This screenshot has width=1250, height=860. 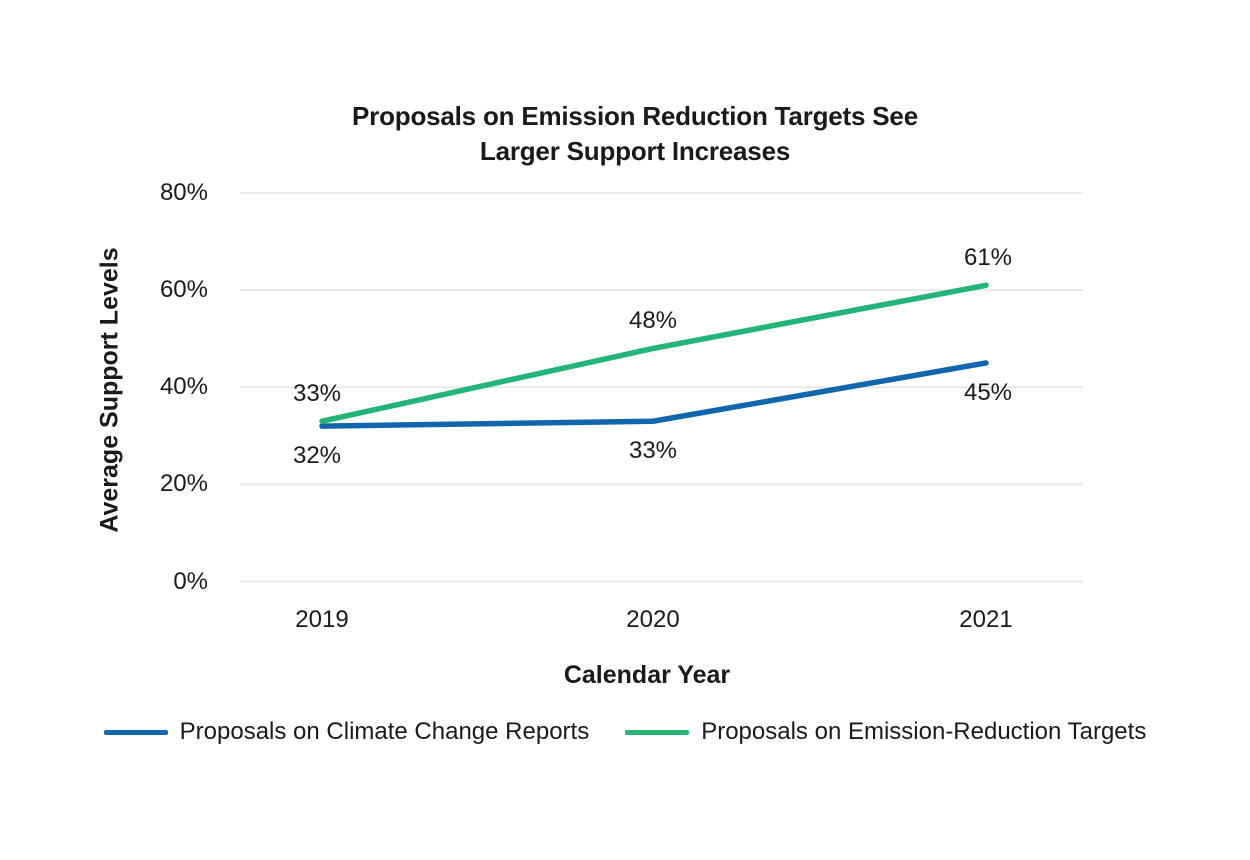 What do you see at coordinates (988, 258) in the screenshot?
I see `data-label: 61%` at bounding box center [988, 258].